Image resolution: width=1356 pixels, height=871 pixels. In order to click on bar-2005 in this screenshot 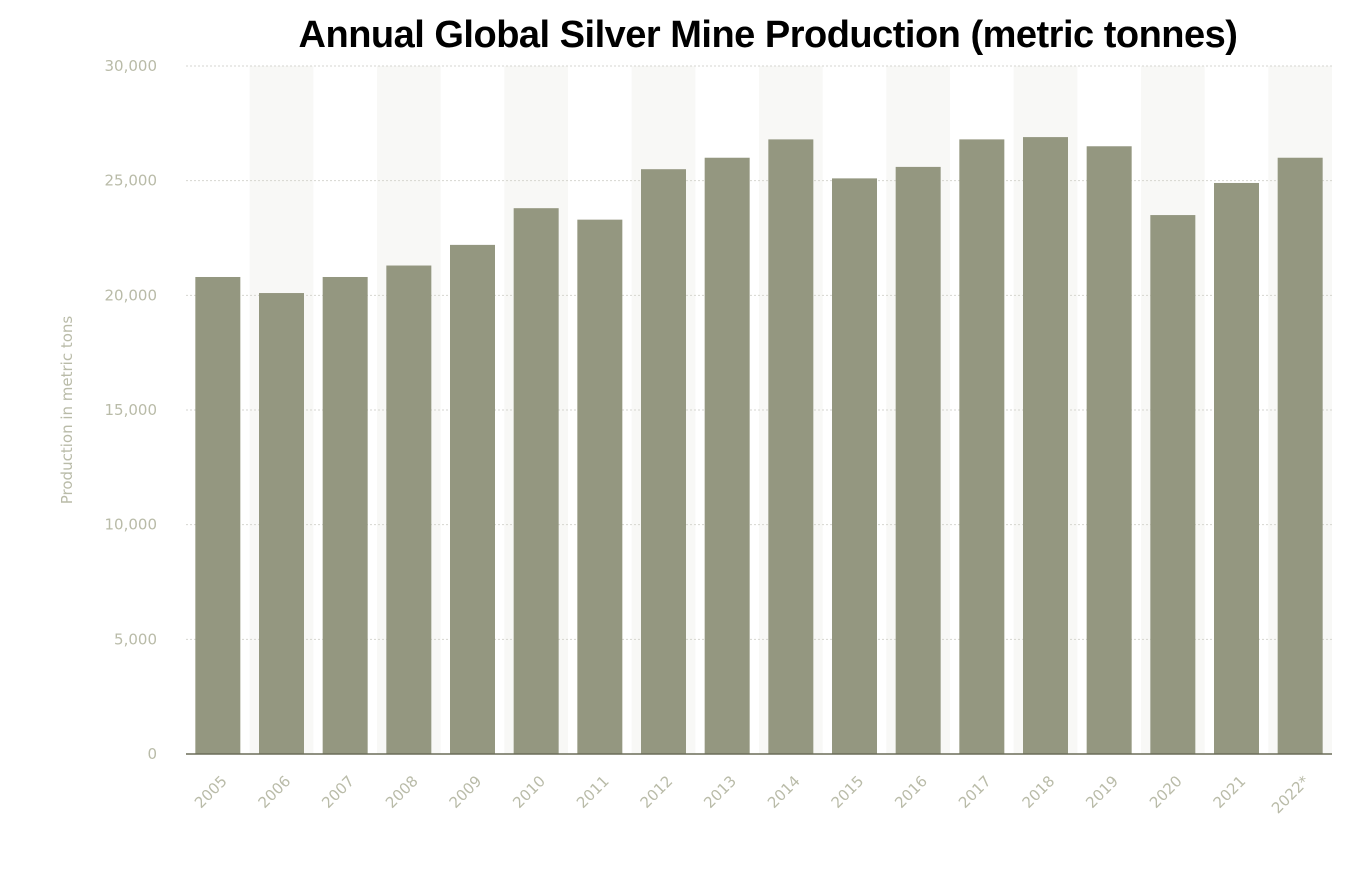, I will do `click(218, 515)`.